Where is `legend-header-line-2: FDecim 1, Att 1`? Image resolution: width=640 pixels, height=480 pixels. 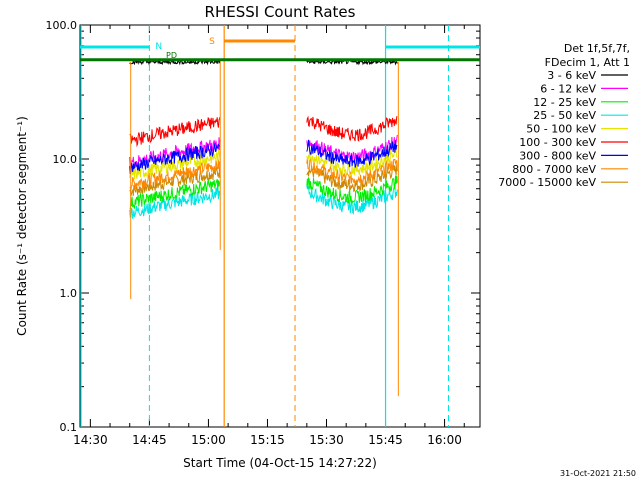 legend-header-line-2: FDecim 1, Att 1 is located at coordinates (587, 62).